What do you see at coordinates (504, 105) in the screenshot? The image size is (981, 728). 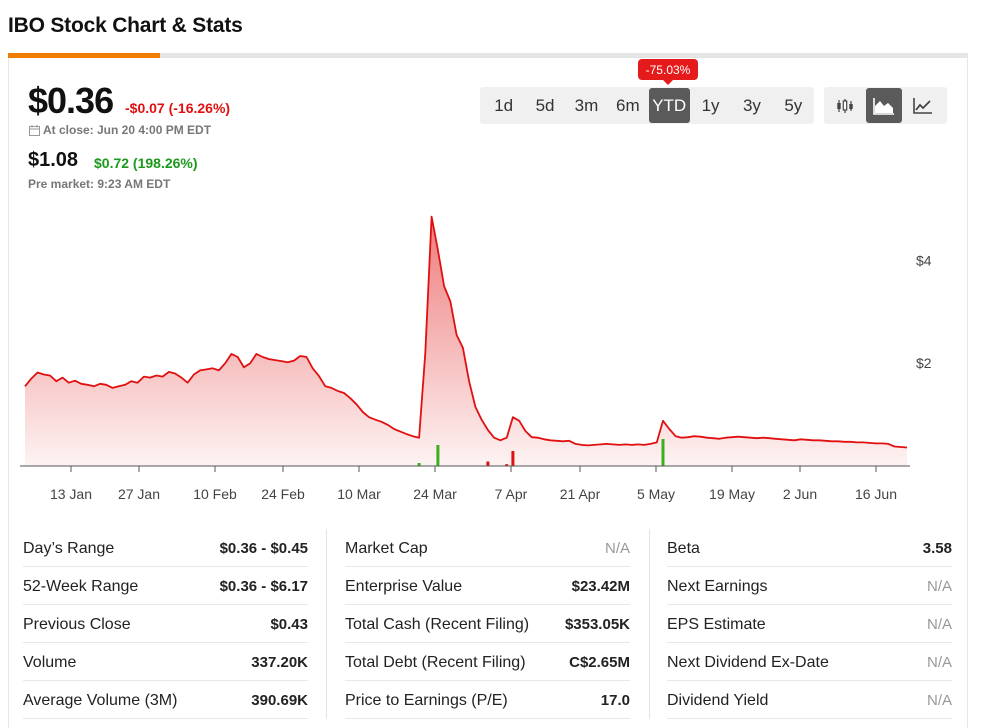 I see `range-button-1d: 1d` at bounding box center [504, 105].